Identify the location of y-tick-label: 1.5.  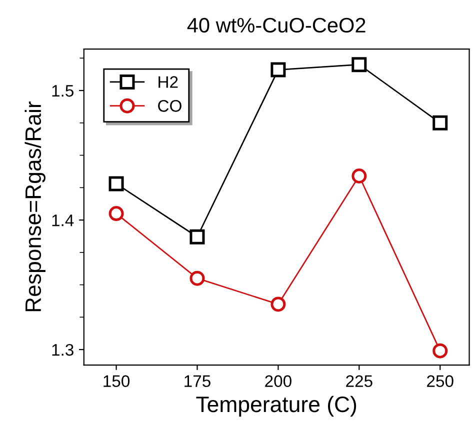
(63, 91).